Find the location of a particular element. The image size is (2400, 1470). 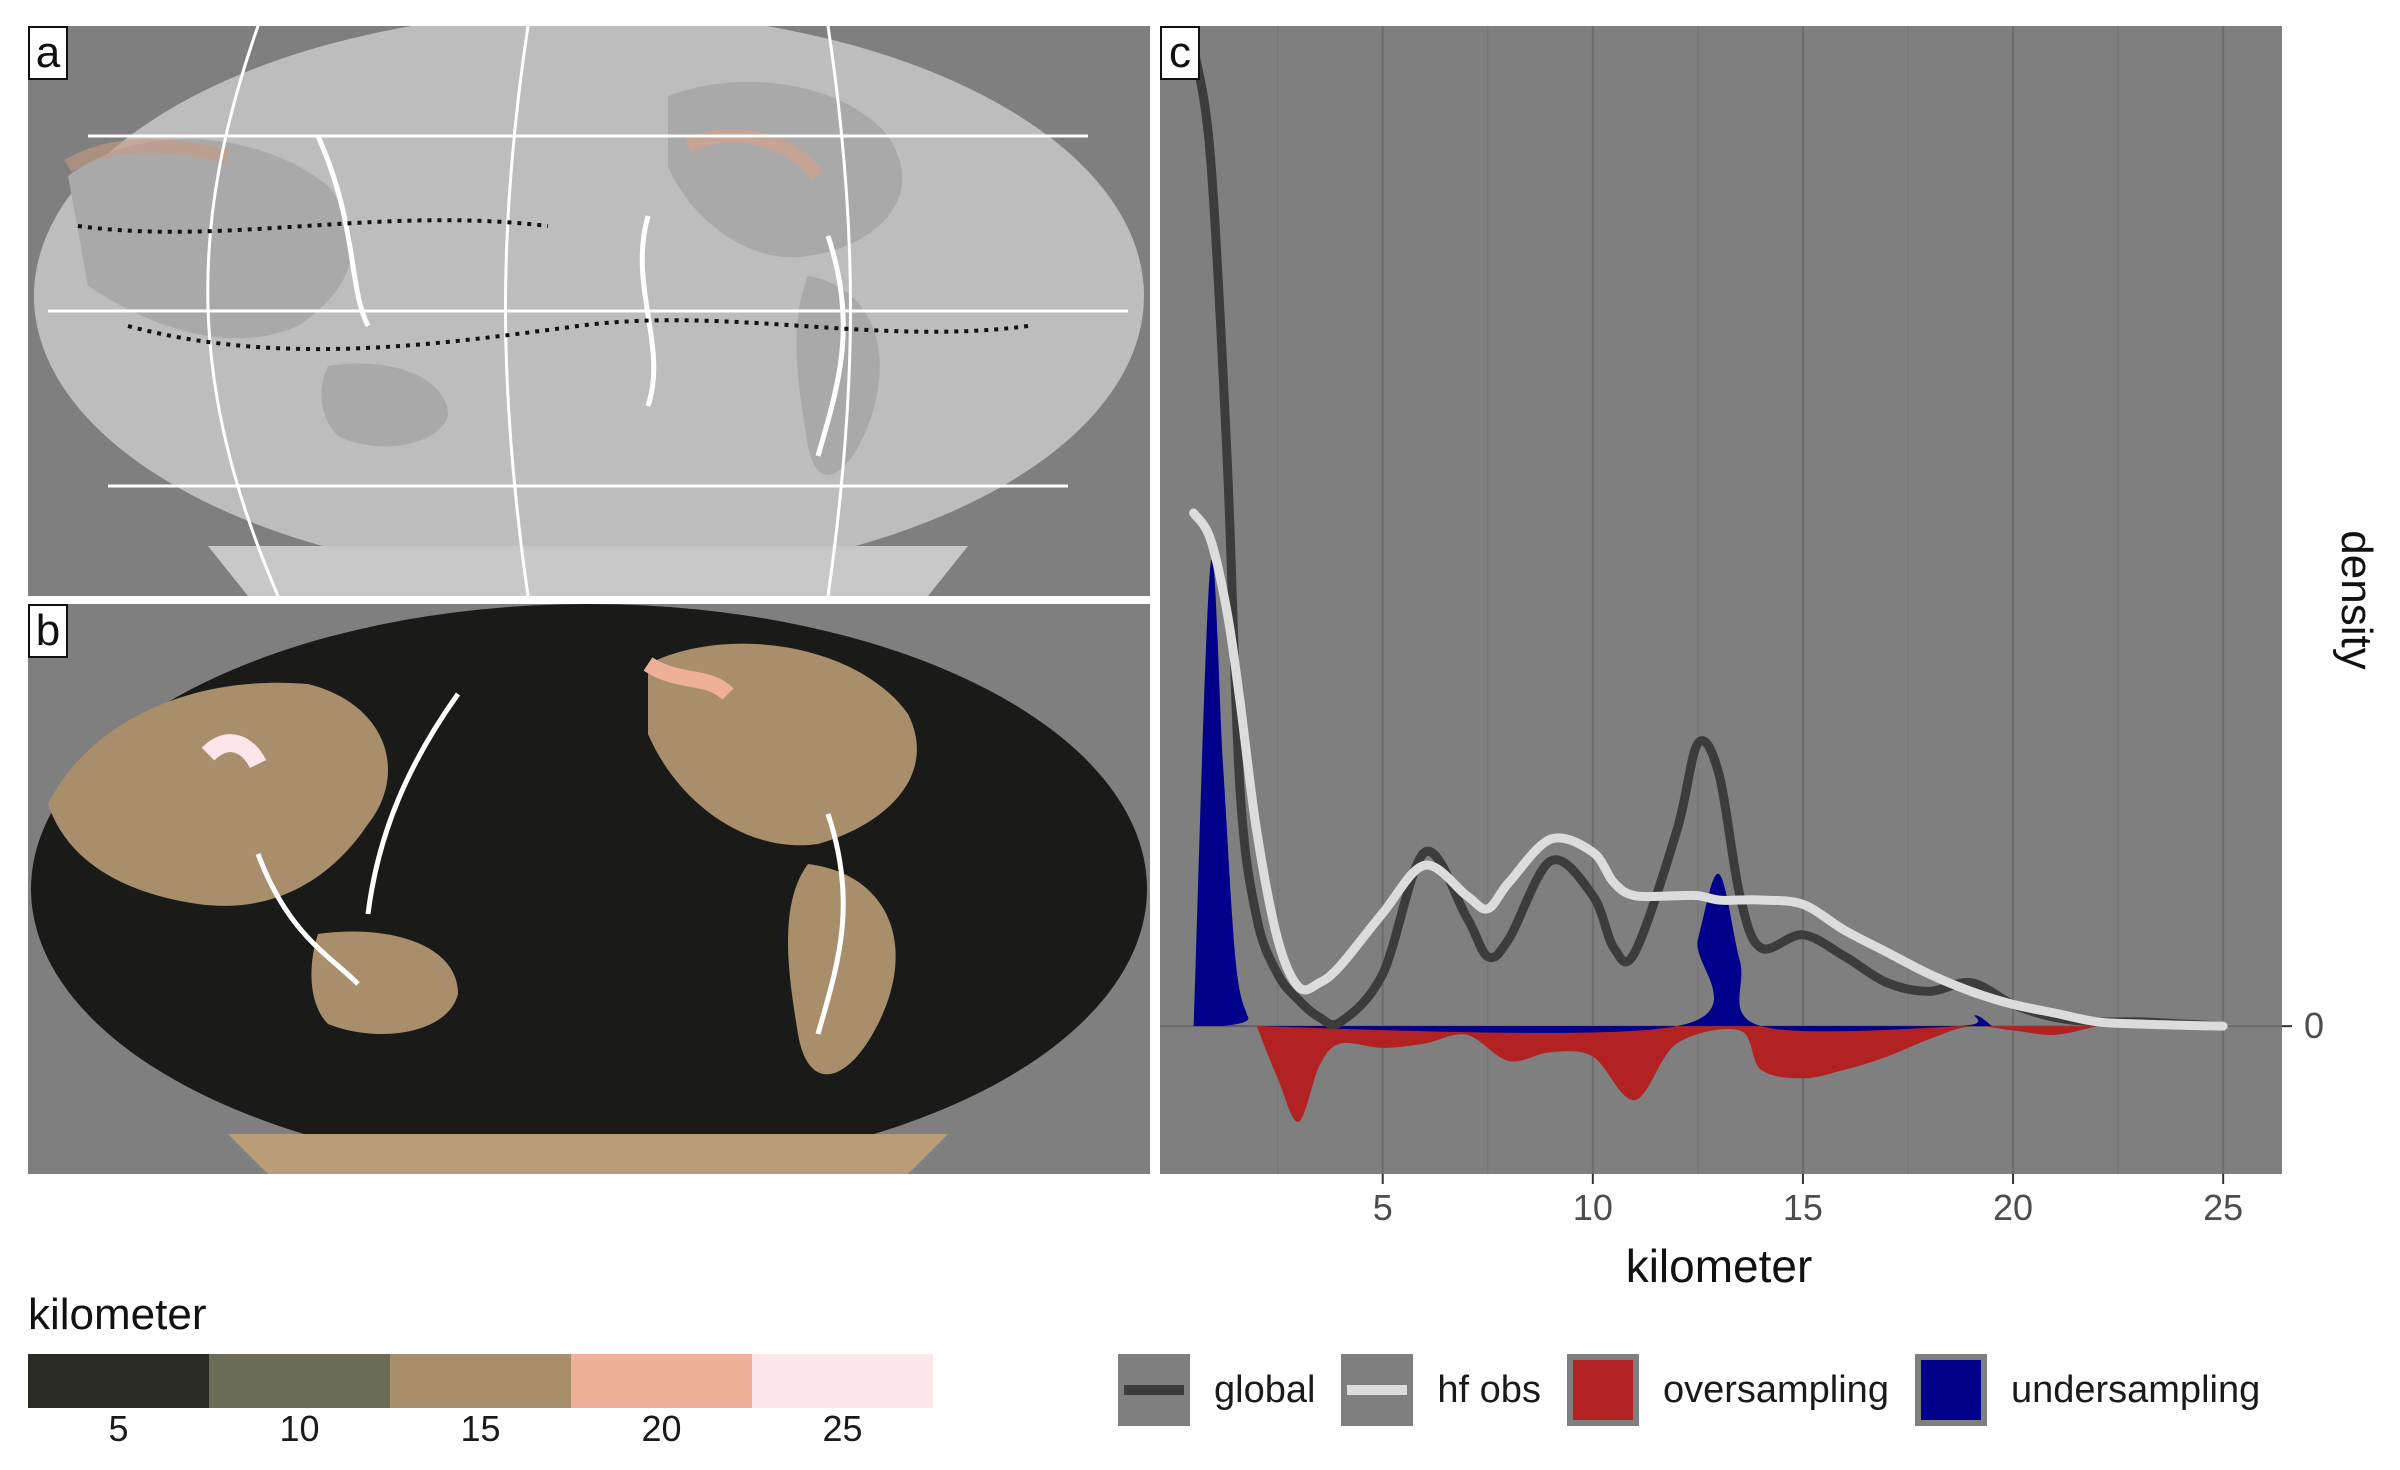

map-a-landmass-australia is located at coordinates (384, 405).